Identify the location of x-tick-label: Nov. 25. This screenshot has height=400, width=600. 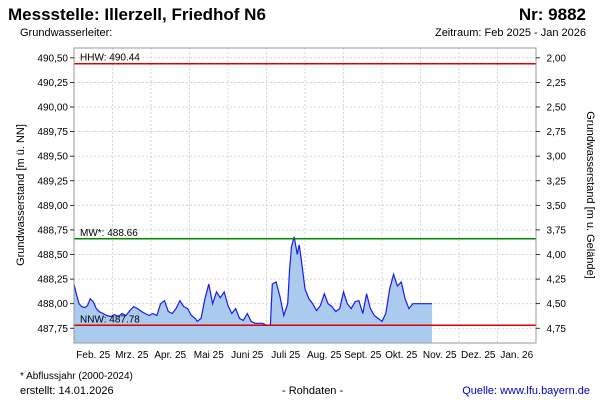
(440, 355).